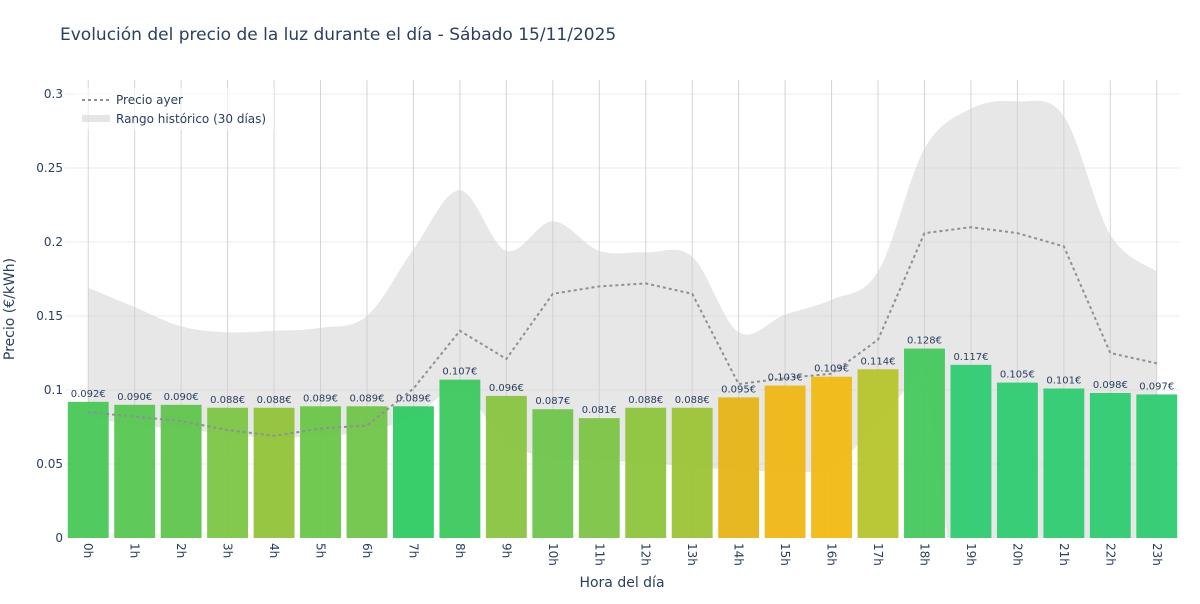 The width and height of the screenshot is (1200, 604). Describe the element at coordinates (460, 550) in the screenshot. I see `x-tick-label: 8h` at that location.